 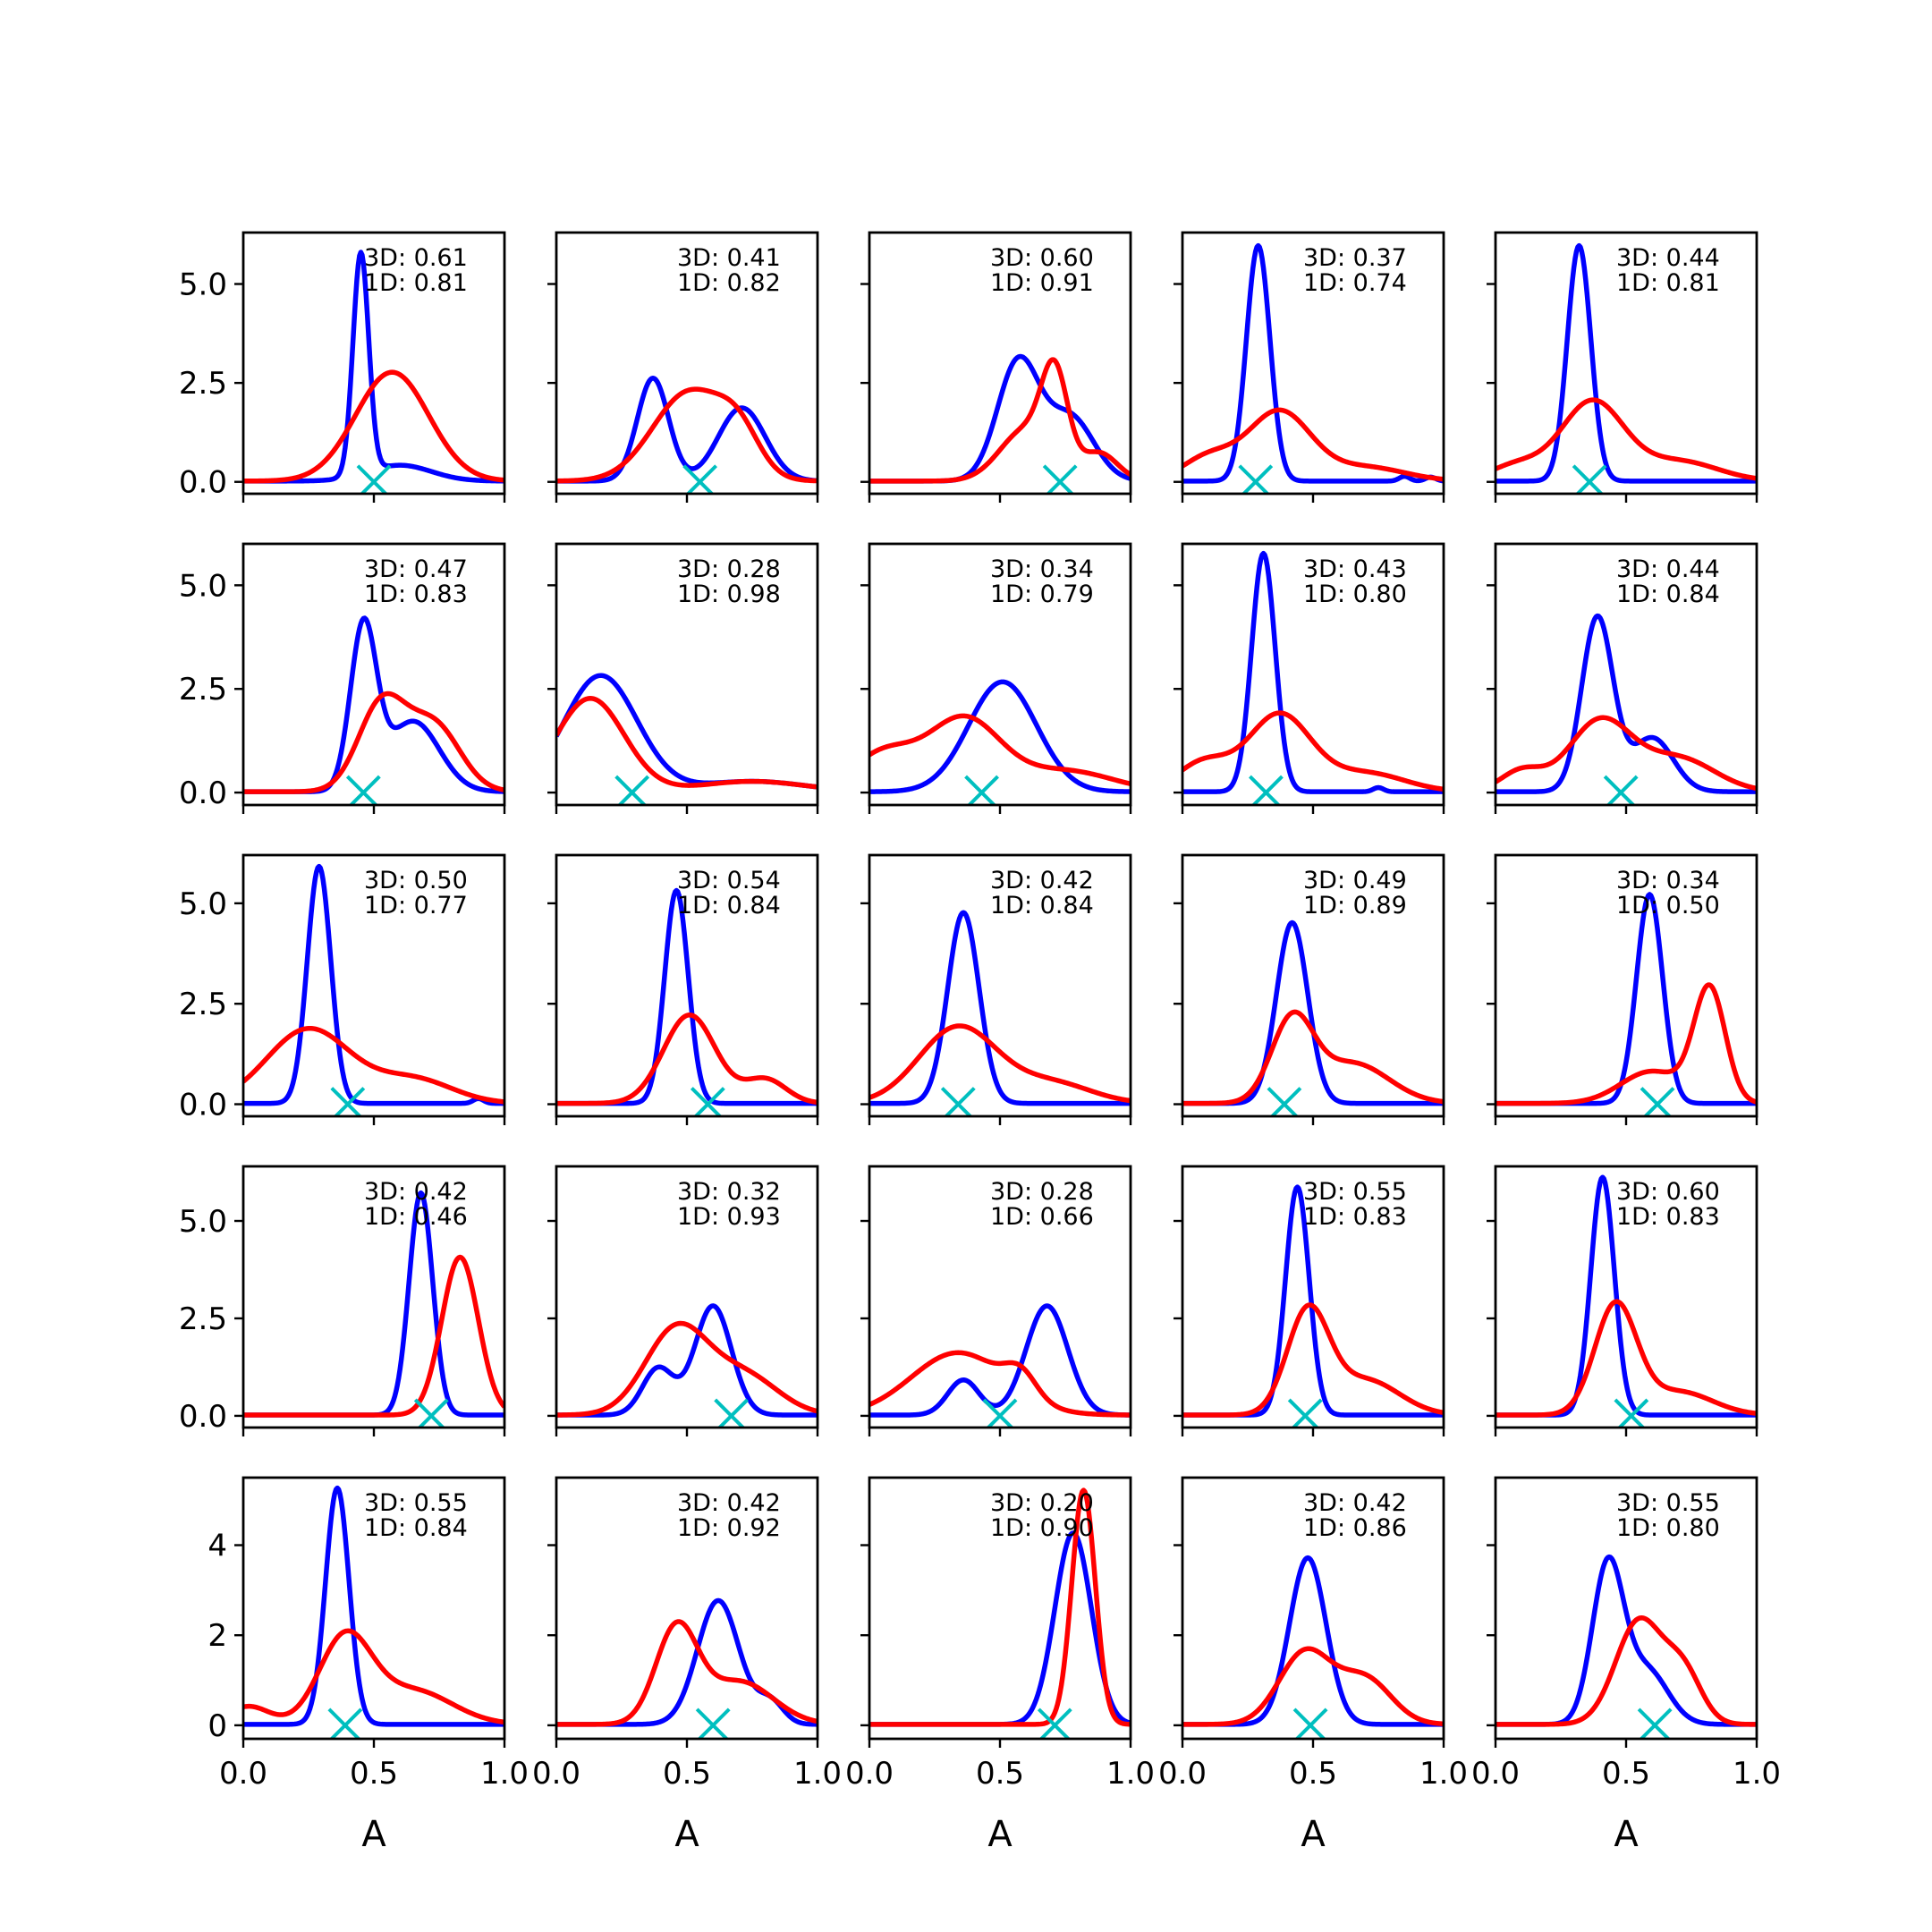 What do you see at coordinates (217, 1726) in the screenshot?
I see `y-tick-label: 0` at bounding box center [217, 1726].